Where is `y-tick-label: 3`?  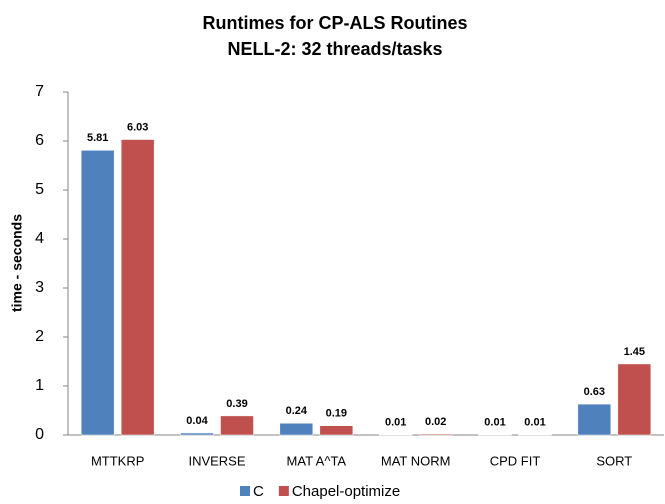 y-tick-label: 3 is located at coordinates (39, 287).